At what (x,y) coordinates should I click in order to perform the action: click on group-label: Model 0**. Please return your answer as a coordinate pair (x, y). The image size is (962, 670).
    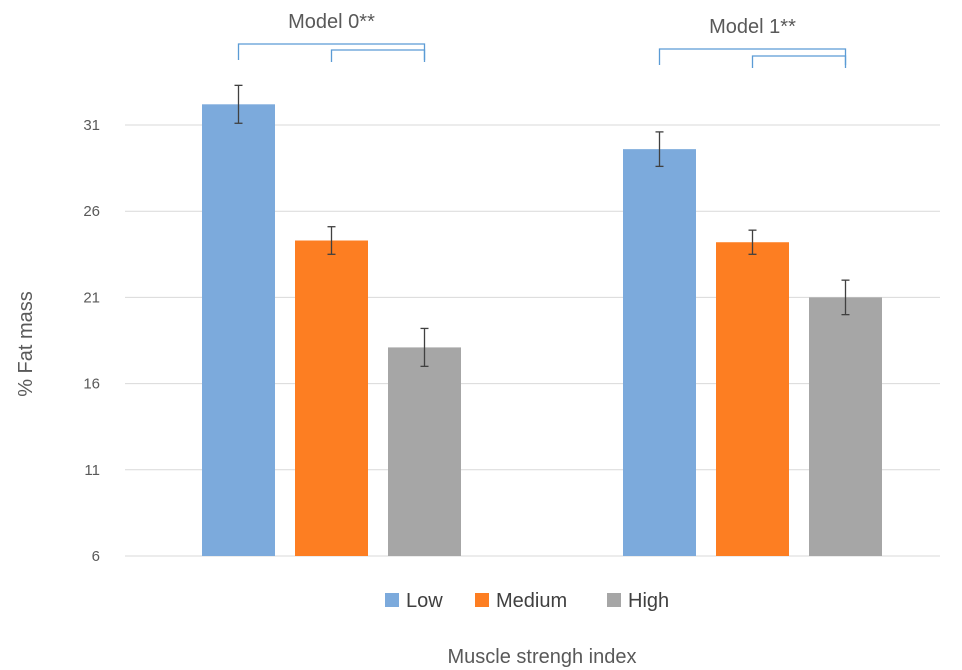
    Looking at the image, I should click on (331, 22).